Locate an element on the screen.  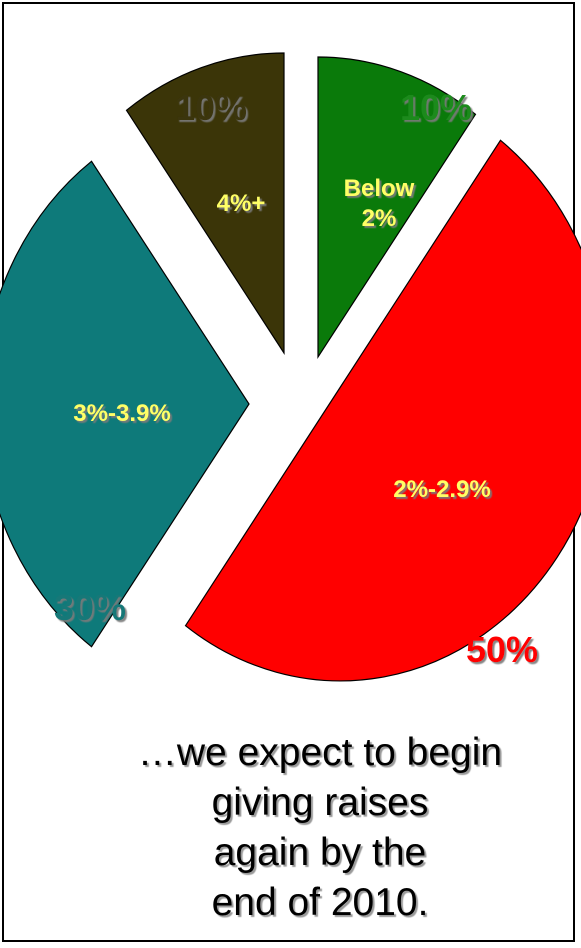
slice-label-3-3-9: 3%-3.9% is located at coordinates (121, 413).